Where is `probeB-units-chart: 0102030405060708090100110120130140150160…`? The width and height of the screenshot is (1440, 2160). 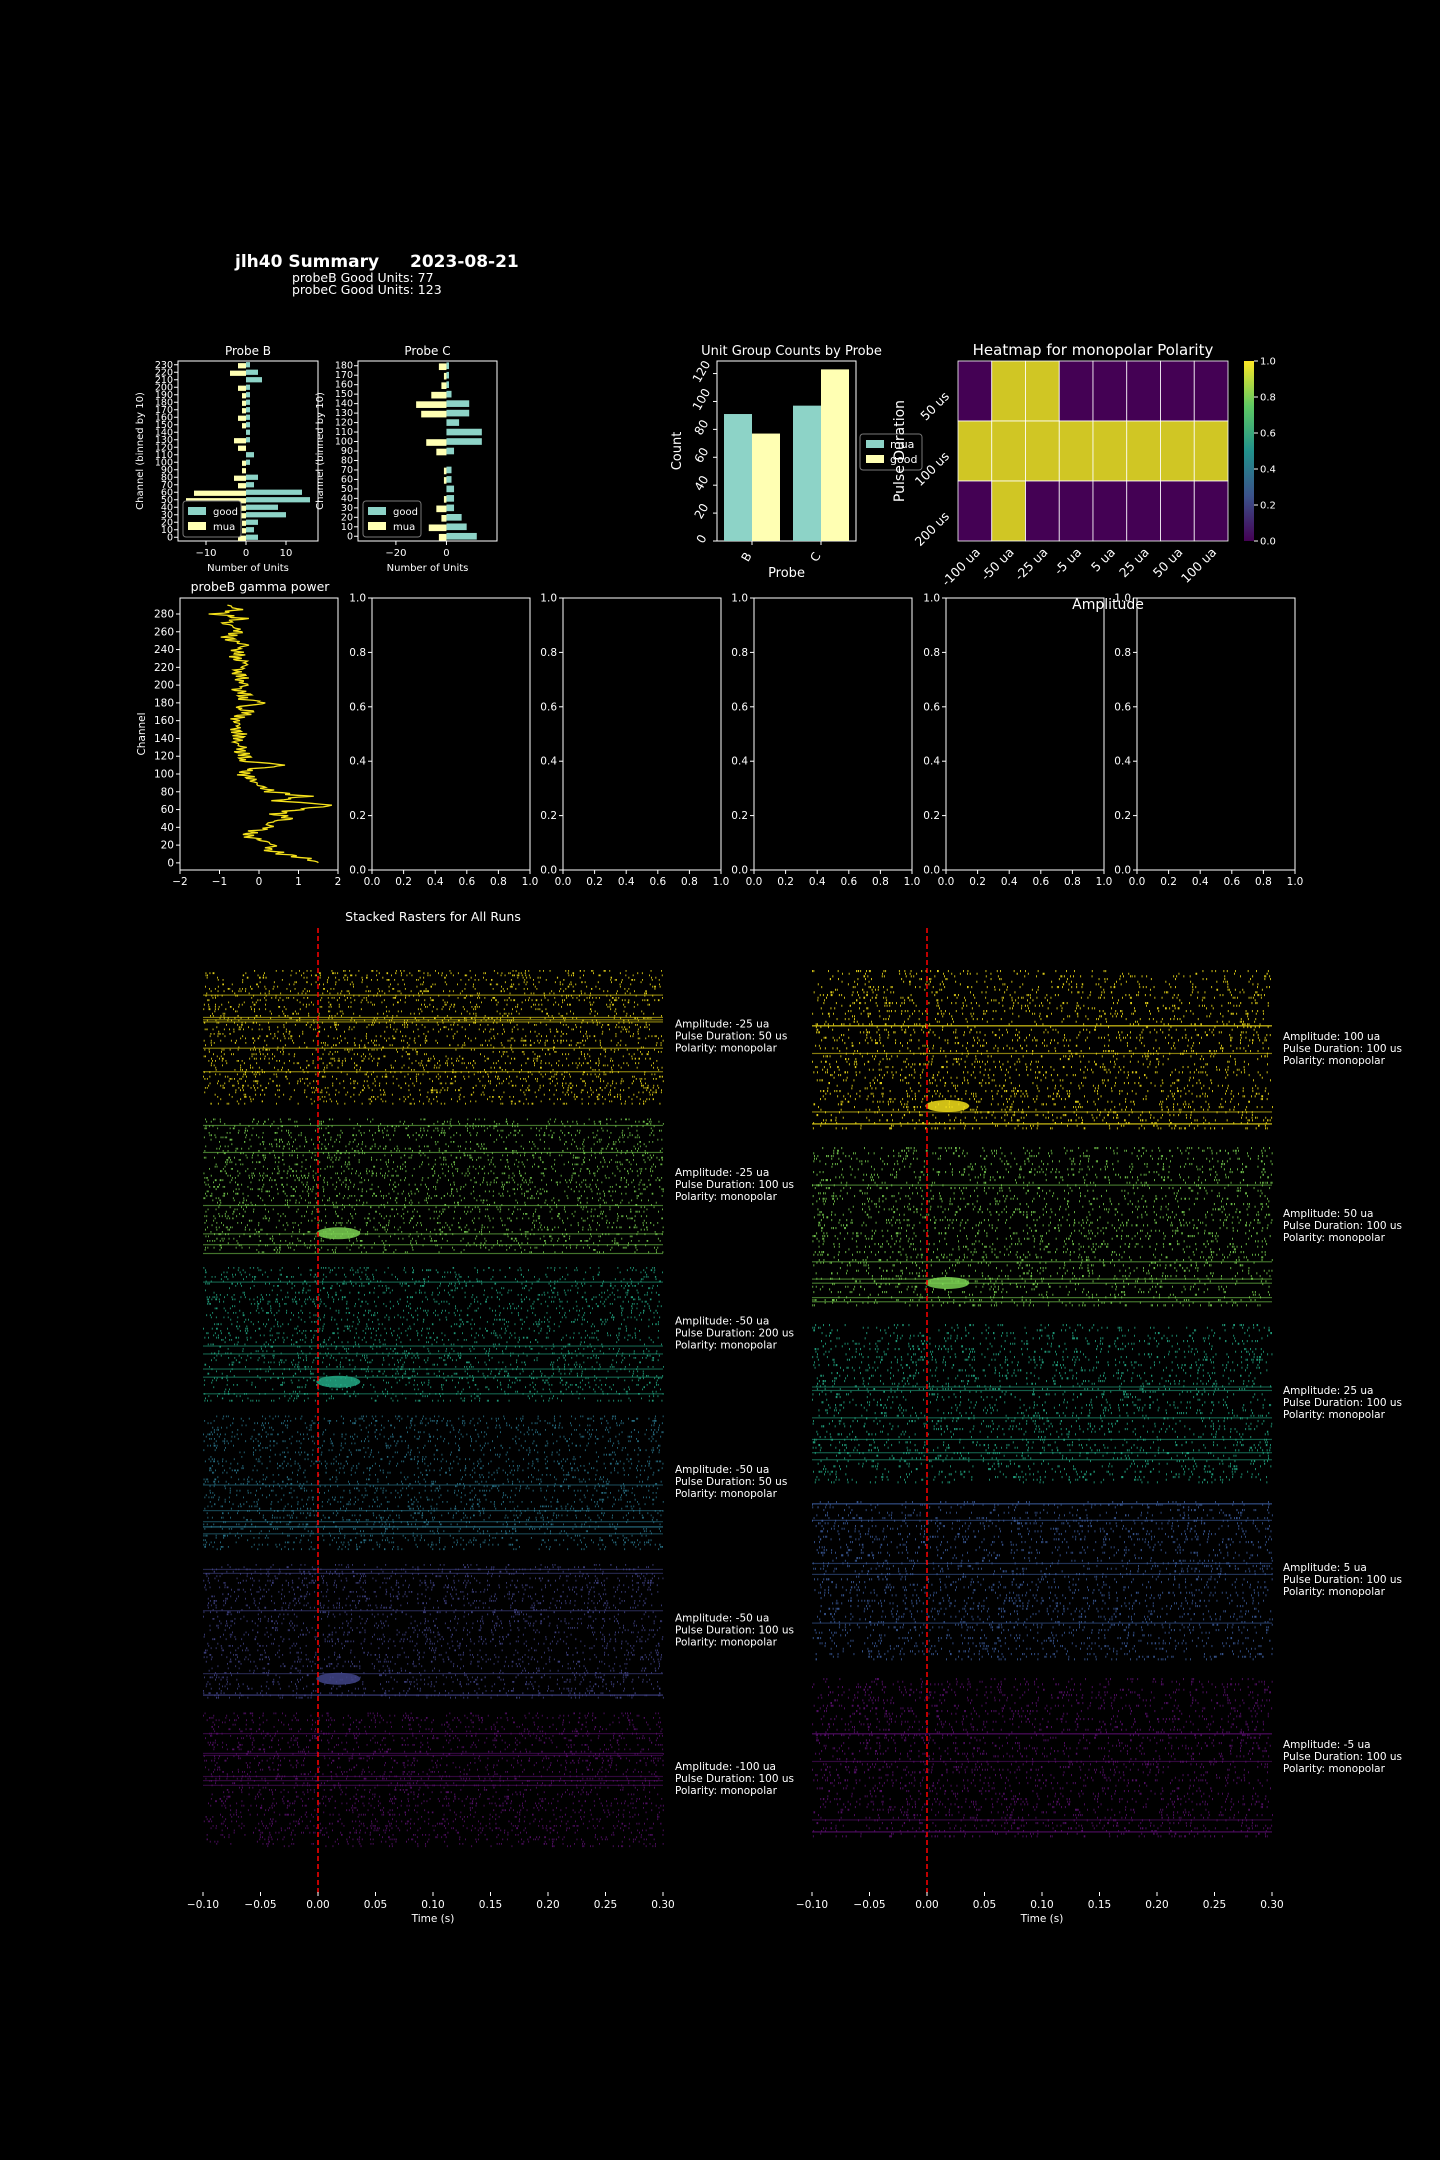
probeB-units-chart: 0102030405060708090100110120130140150160… is located at coordinates (227, 459).